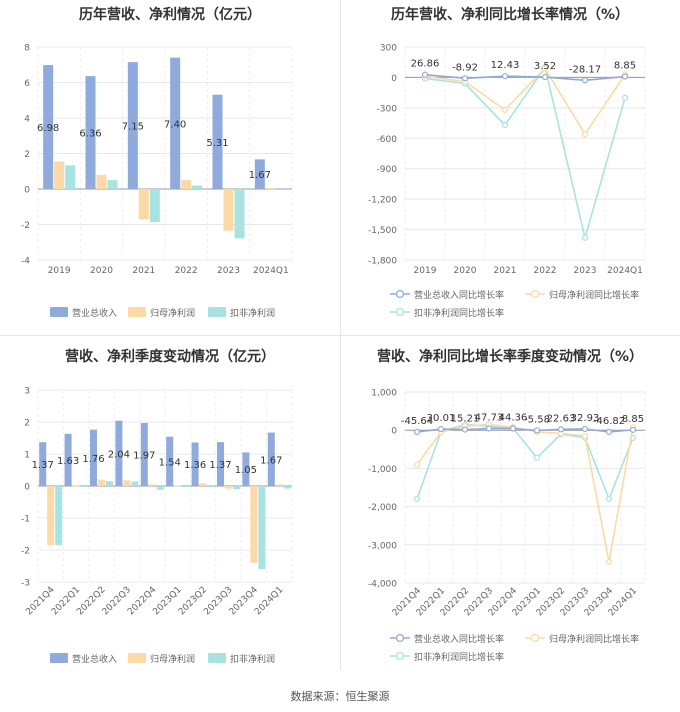  I want to click on line-data-label: -28.17, so click(585, 69).